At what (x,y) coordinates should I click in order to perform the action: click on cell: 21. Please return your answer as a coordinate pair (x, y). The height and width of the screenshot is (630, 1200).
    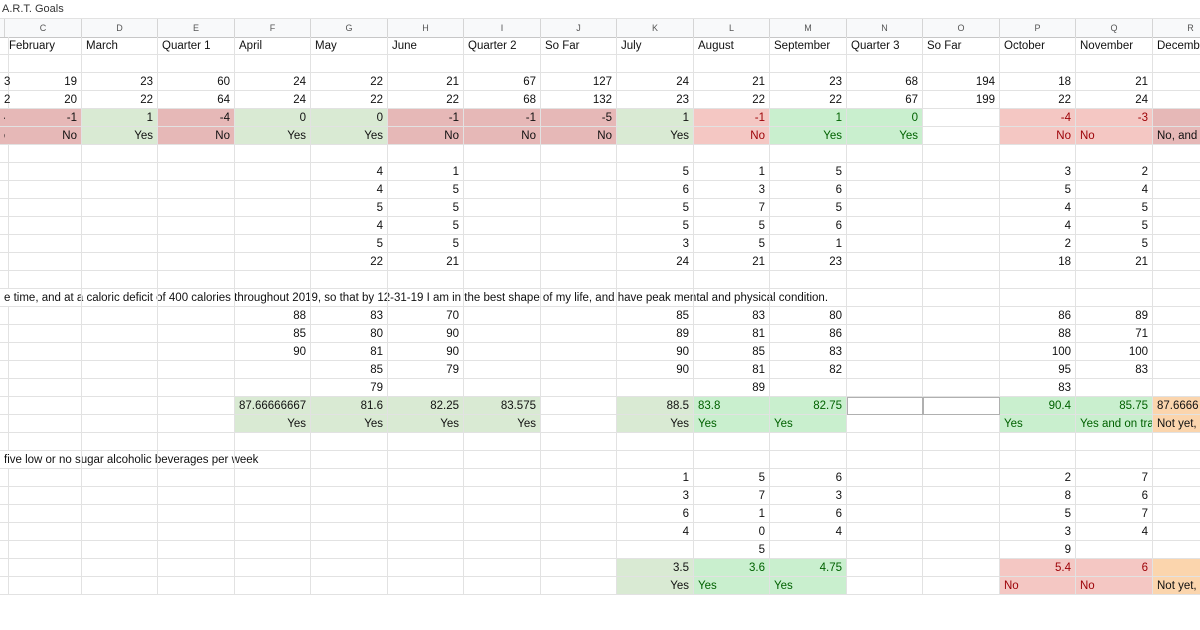
    Looking at the image, I should click on (732, 82).